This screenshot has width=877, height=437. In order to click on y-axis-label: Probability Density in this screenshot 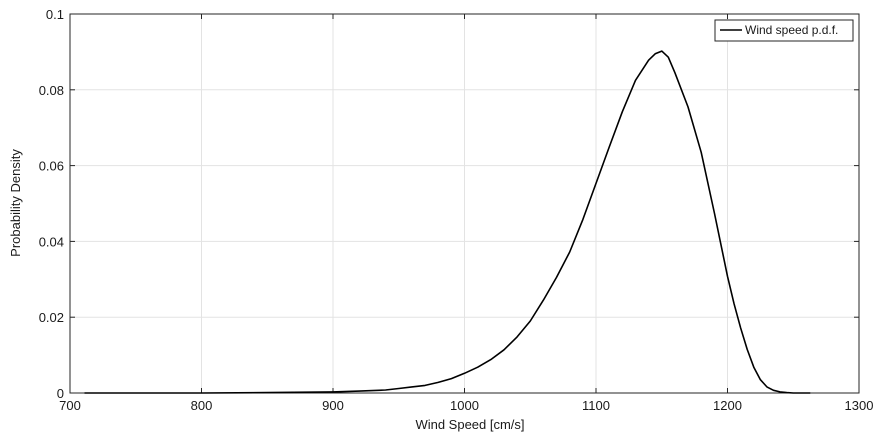, I will do `click(15, 203)`.